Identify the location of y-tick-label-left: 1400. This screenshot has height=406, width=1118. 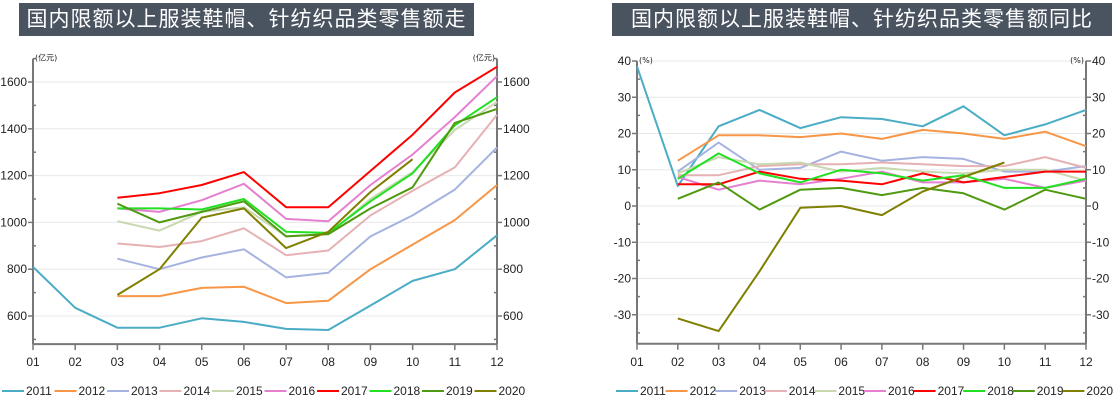
(13, 129).